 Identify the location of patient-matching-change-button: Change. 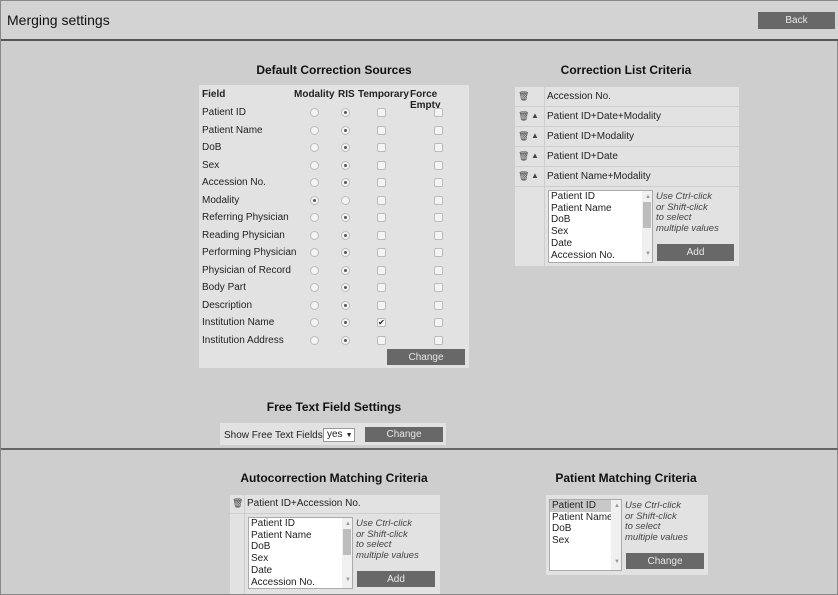
(665, 561).